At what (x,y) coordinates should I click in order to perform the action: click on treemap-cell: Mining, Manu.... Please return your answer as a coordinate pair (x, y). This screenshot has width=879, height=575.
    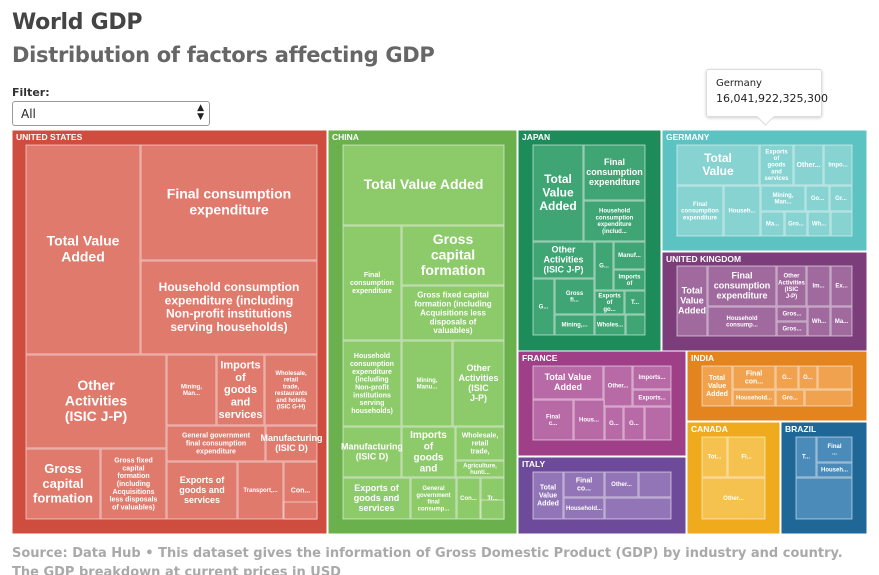
    Looking at the image, I should click on (427, 383).